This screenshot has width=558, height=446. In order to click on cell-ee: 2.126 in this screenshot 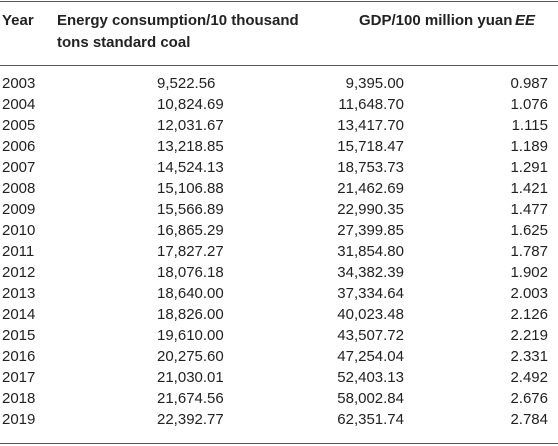, I will do `click(529, 314)`.